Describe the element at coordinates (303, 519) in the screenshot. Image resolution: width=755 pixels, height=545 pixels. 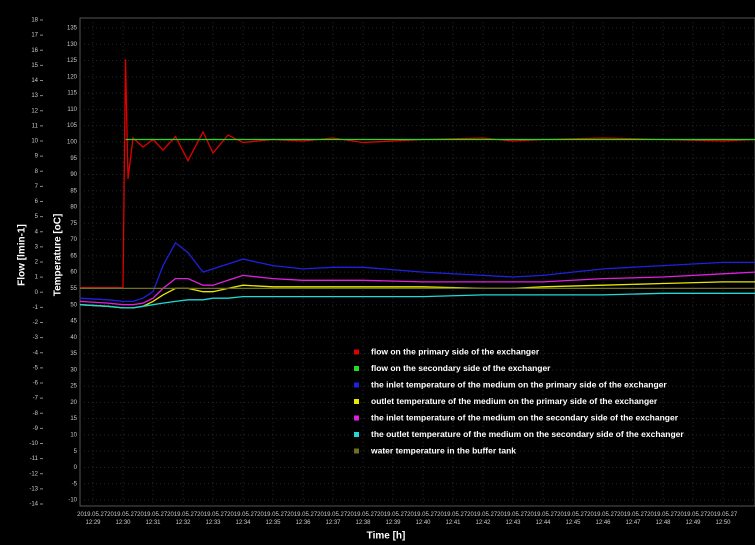
I see `x-tick-label: 2019.05.27 12:36` at that location.